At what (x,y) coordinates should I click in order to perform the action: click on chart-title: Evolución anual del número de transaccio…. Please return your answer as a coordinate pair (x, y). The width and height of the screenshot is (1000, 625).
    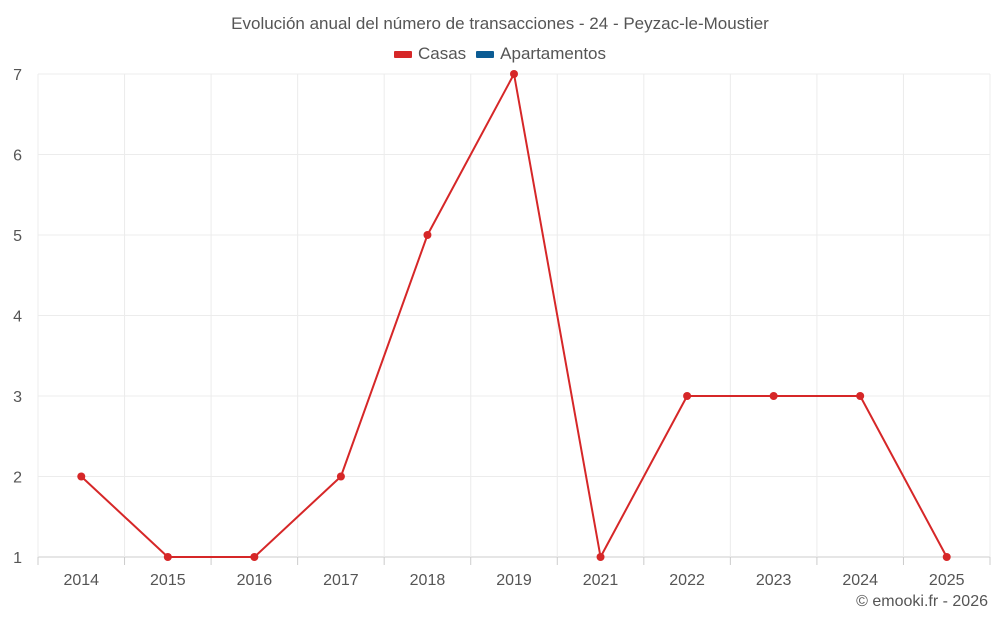
    Looking at the image, I should click on (500, 23).